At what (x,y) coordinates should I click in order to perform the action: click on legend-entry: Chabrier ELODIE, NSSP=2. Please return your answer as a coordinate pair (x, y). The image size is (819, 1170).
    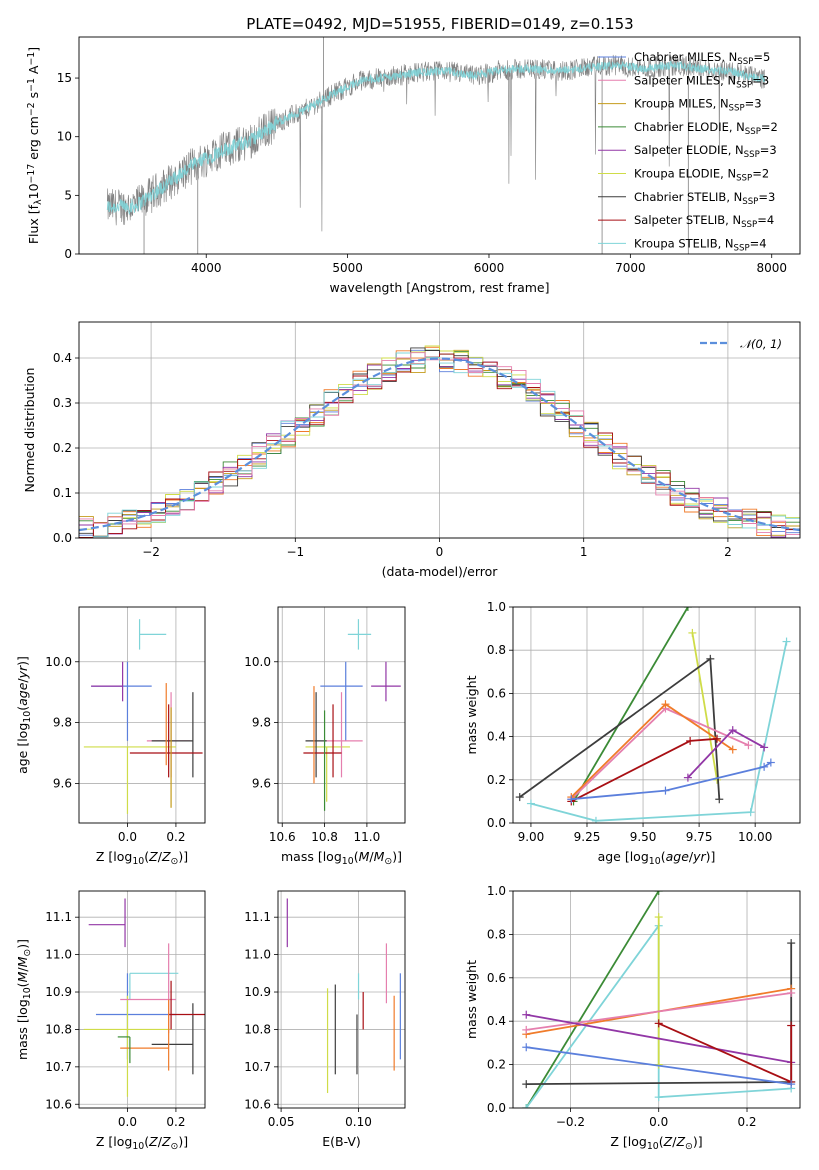
    Looking at the image, I should click on (706, 128).